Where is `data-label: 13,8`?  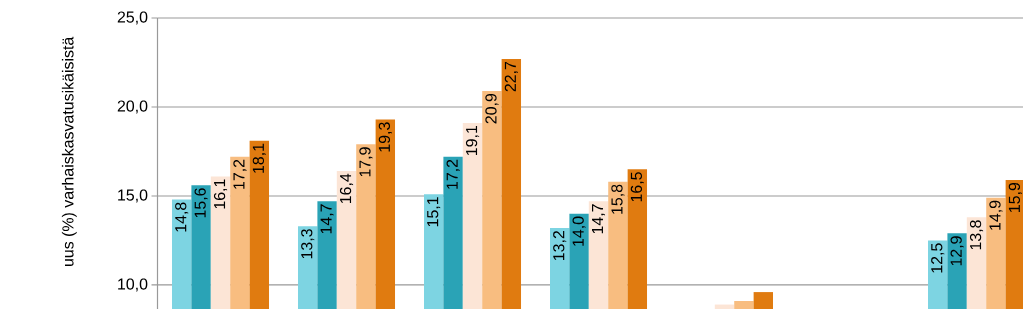 data-label: 13,8 is located at coordinates (976, 235).